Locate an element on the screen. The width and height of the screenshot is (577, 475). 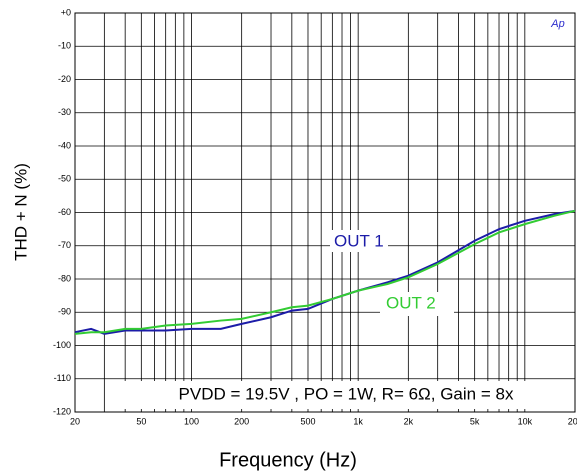
x-tick-label: 5k is located at coordinates (475, 421).